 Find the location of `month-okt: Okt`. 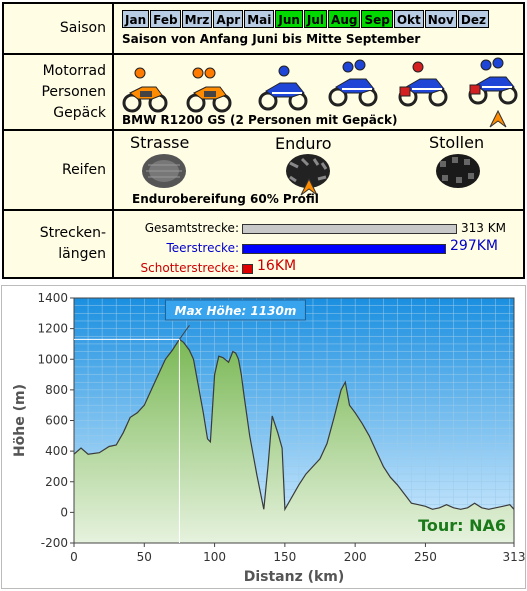

month-okt: Okt is located at coordinates (408, 19).